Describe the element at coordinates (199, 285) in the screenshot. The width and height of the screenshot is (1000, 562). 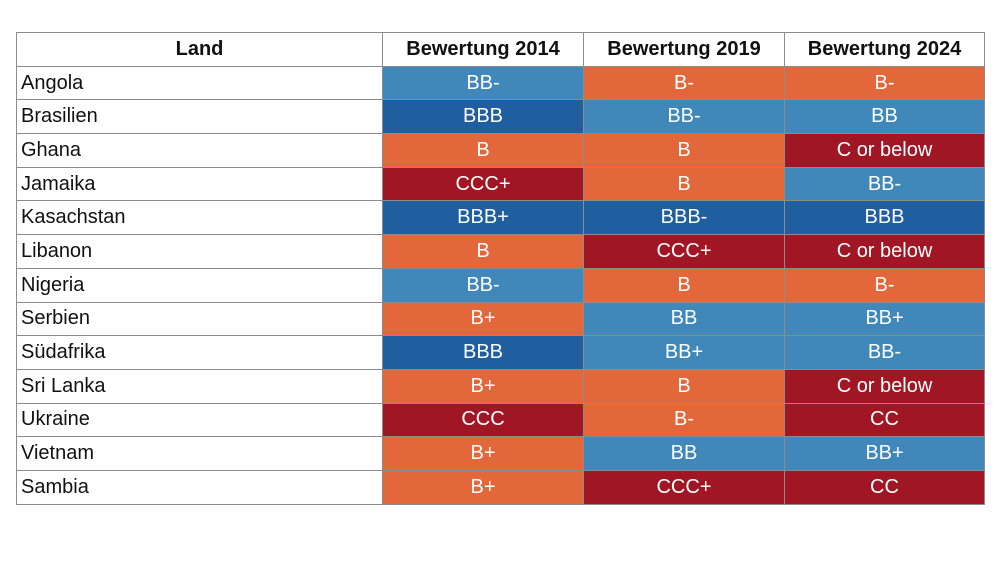
I see `country-cell: Nigeria` at that location.